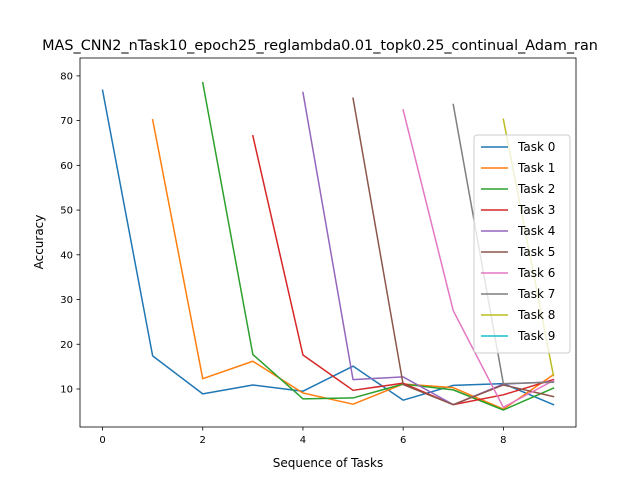 The height and width of the screenshot is (480, 640). I want to click on y-tick-label: 20, so click(66, 345).